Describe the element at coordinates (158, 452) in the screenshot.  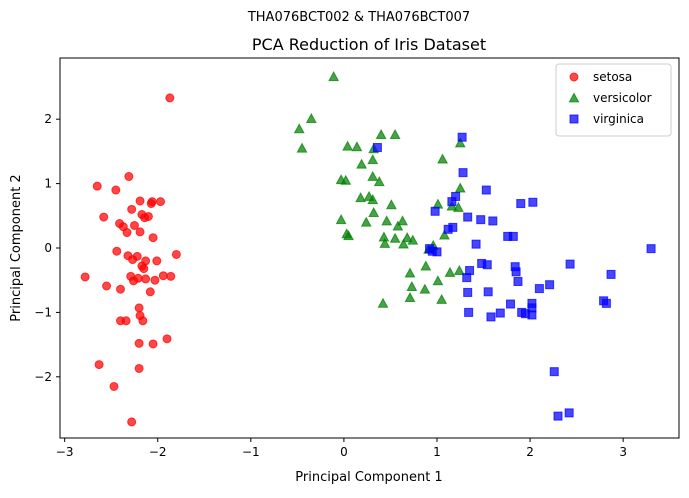
I see `x-tick-label: −2` at that location.